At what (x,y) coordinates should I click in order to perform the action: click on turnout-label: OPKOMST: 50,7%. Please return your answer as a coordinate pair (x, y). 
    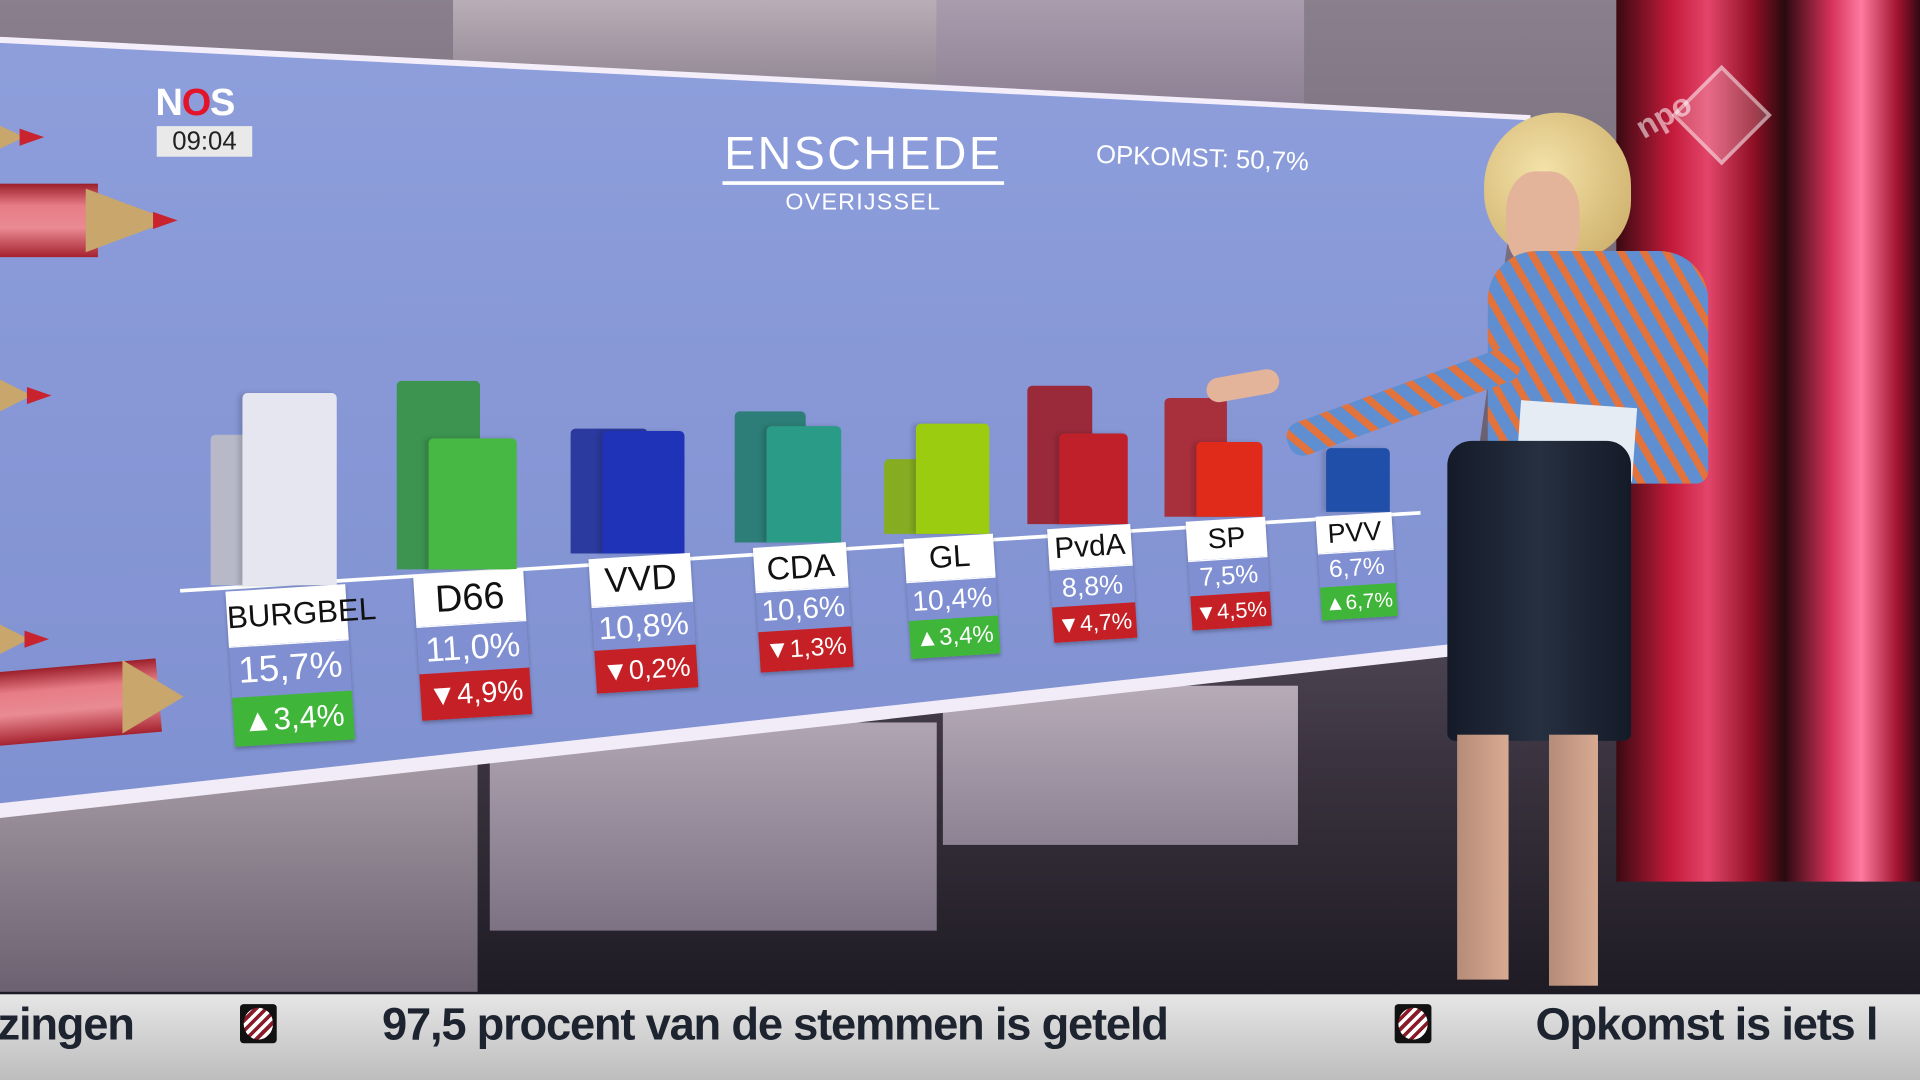
    Looking at the image, I should click on (1202, 158).